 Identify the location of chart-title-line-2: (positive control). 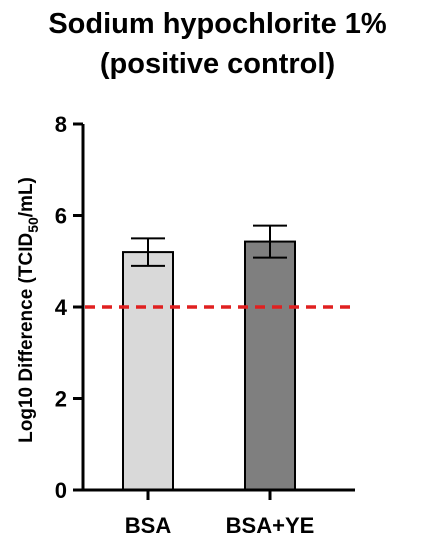
(217, 64).